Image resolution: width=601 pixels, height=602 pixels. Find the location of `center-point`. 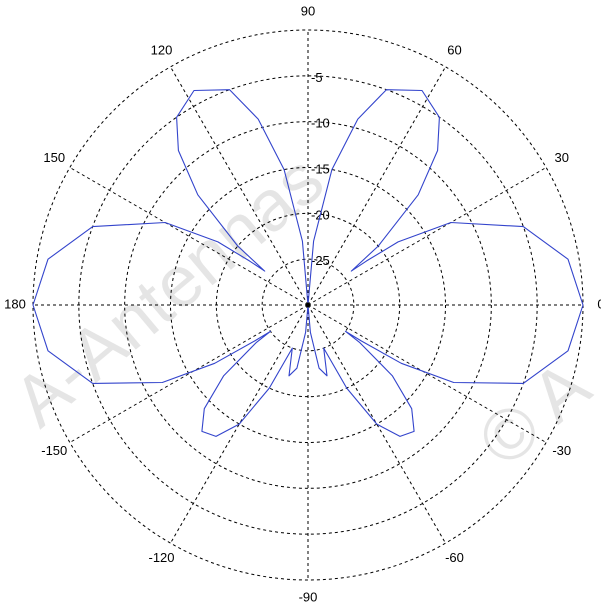

center-point is located at coordinates (308, 305).